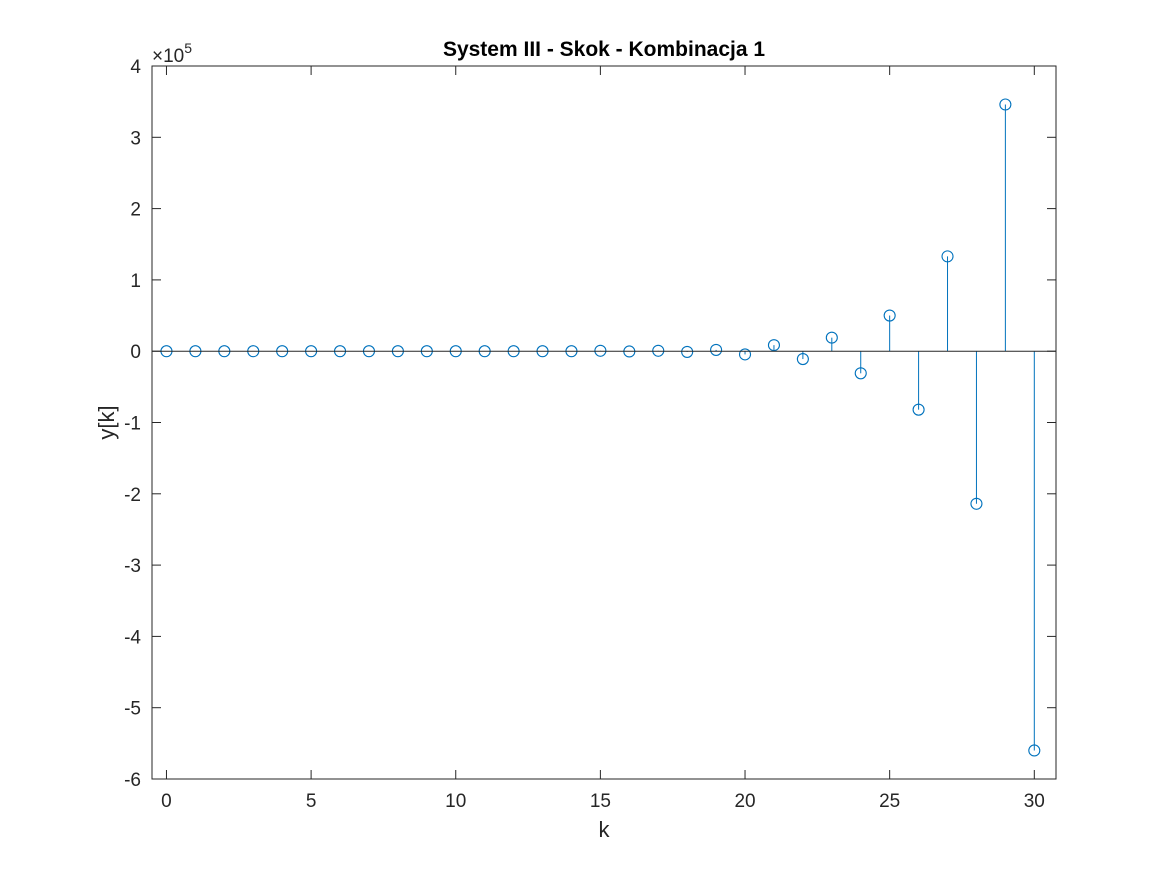  What do you see at coordinates (311, 801) in the screenshot?
I see `x-tick-label: 5` at bounding box center [311, 801].